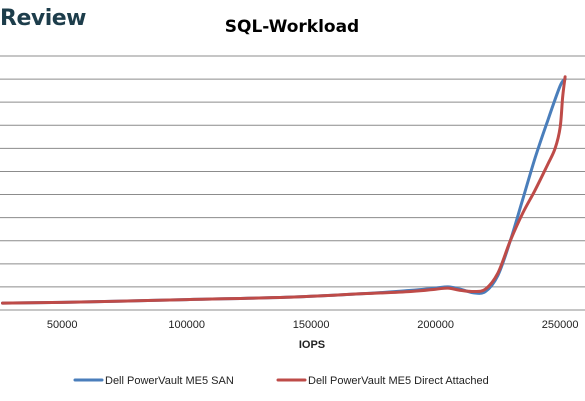 The height and width of the screenshot is (401, 585). What do you see at coordinates (169, 381) in the screenshot?
I see `legend-label-0: Dell PowerVault ME5 SAN` at bounding box center [169, 381].